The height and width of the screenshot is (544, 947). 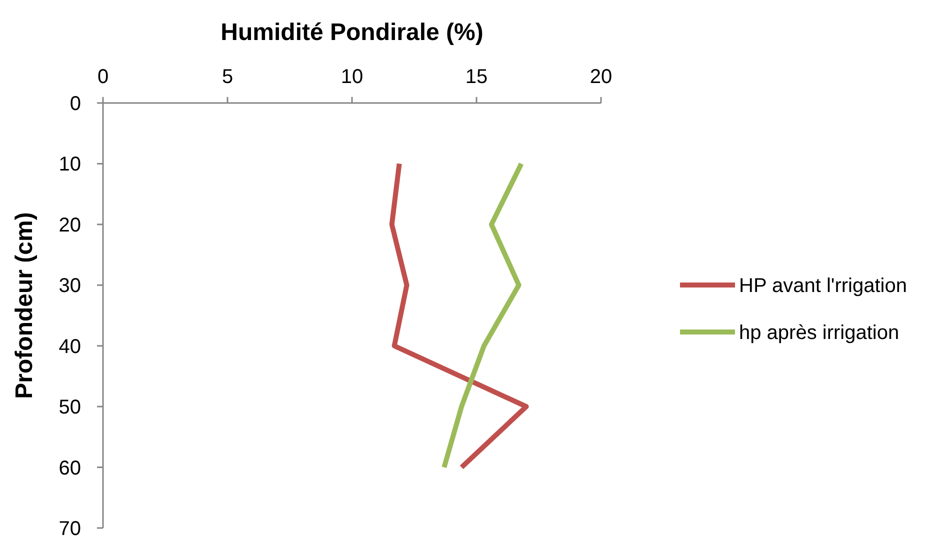 What do you see at coordinates (69, 529) in the screenshot?
I see `y-tick-label: 70` at bounding box center [69, 529].